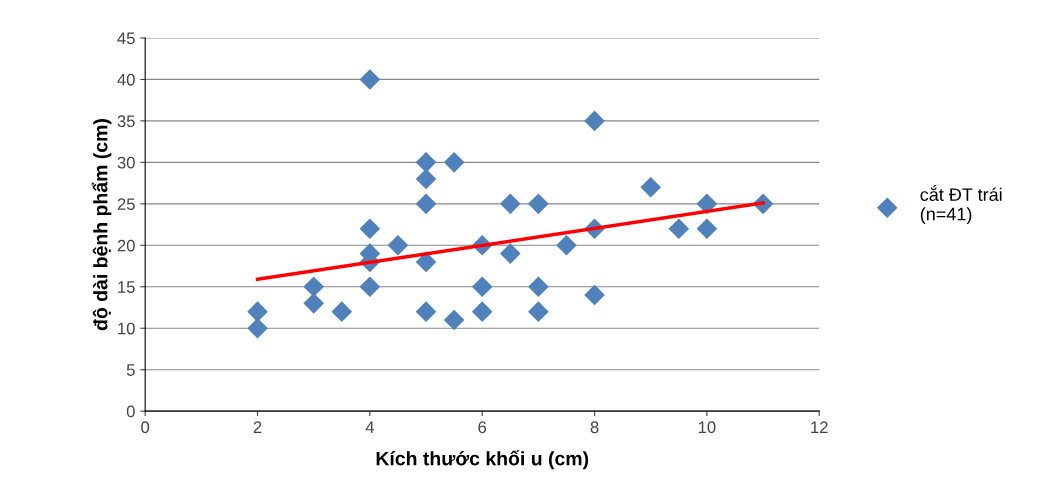  What do you see at coordinates (126, 79) in the screenshot?
I see `y-tick-label: 40` at bounding box center [126, 79].